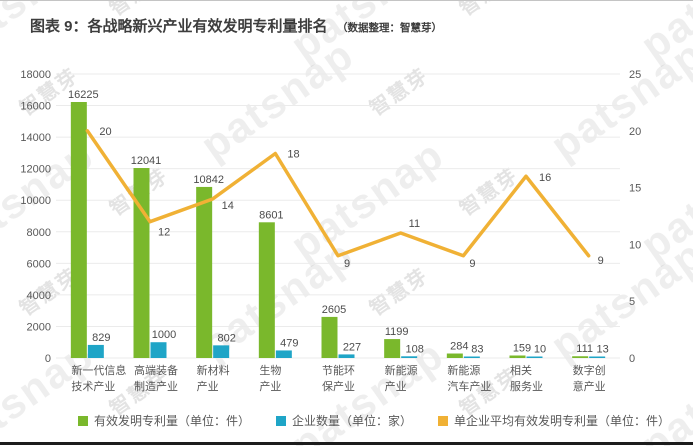  Describe the element at coordinates (164, 335) in the screenshot. I see `bar-value-label-companies: 1000` at that location.